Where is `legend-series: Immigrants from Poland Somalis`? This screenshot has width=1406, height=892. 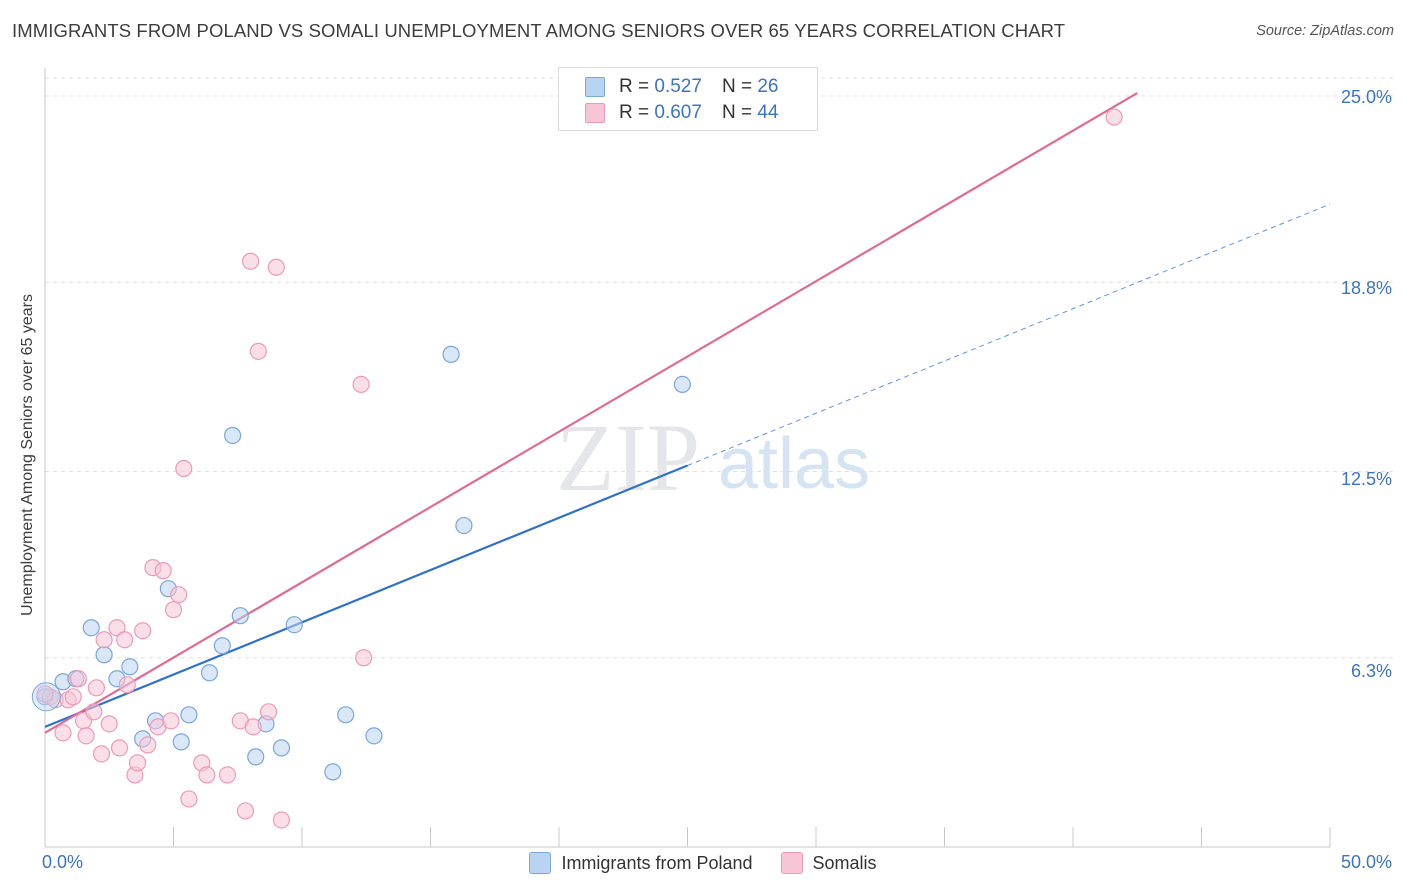
legend-series: Immigrants from Poland Somalis is located at coordinates (703, 863).